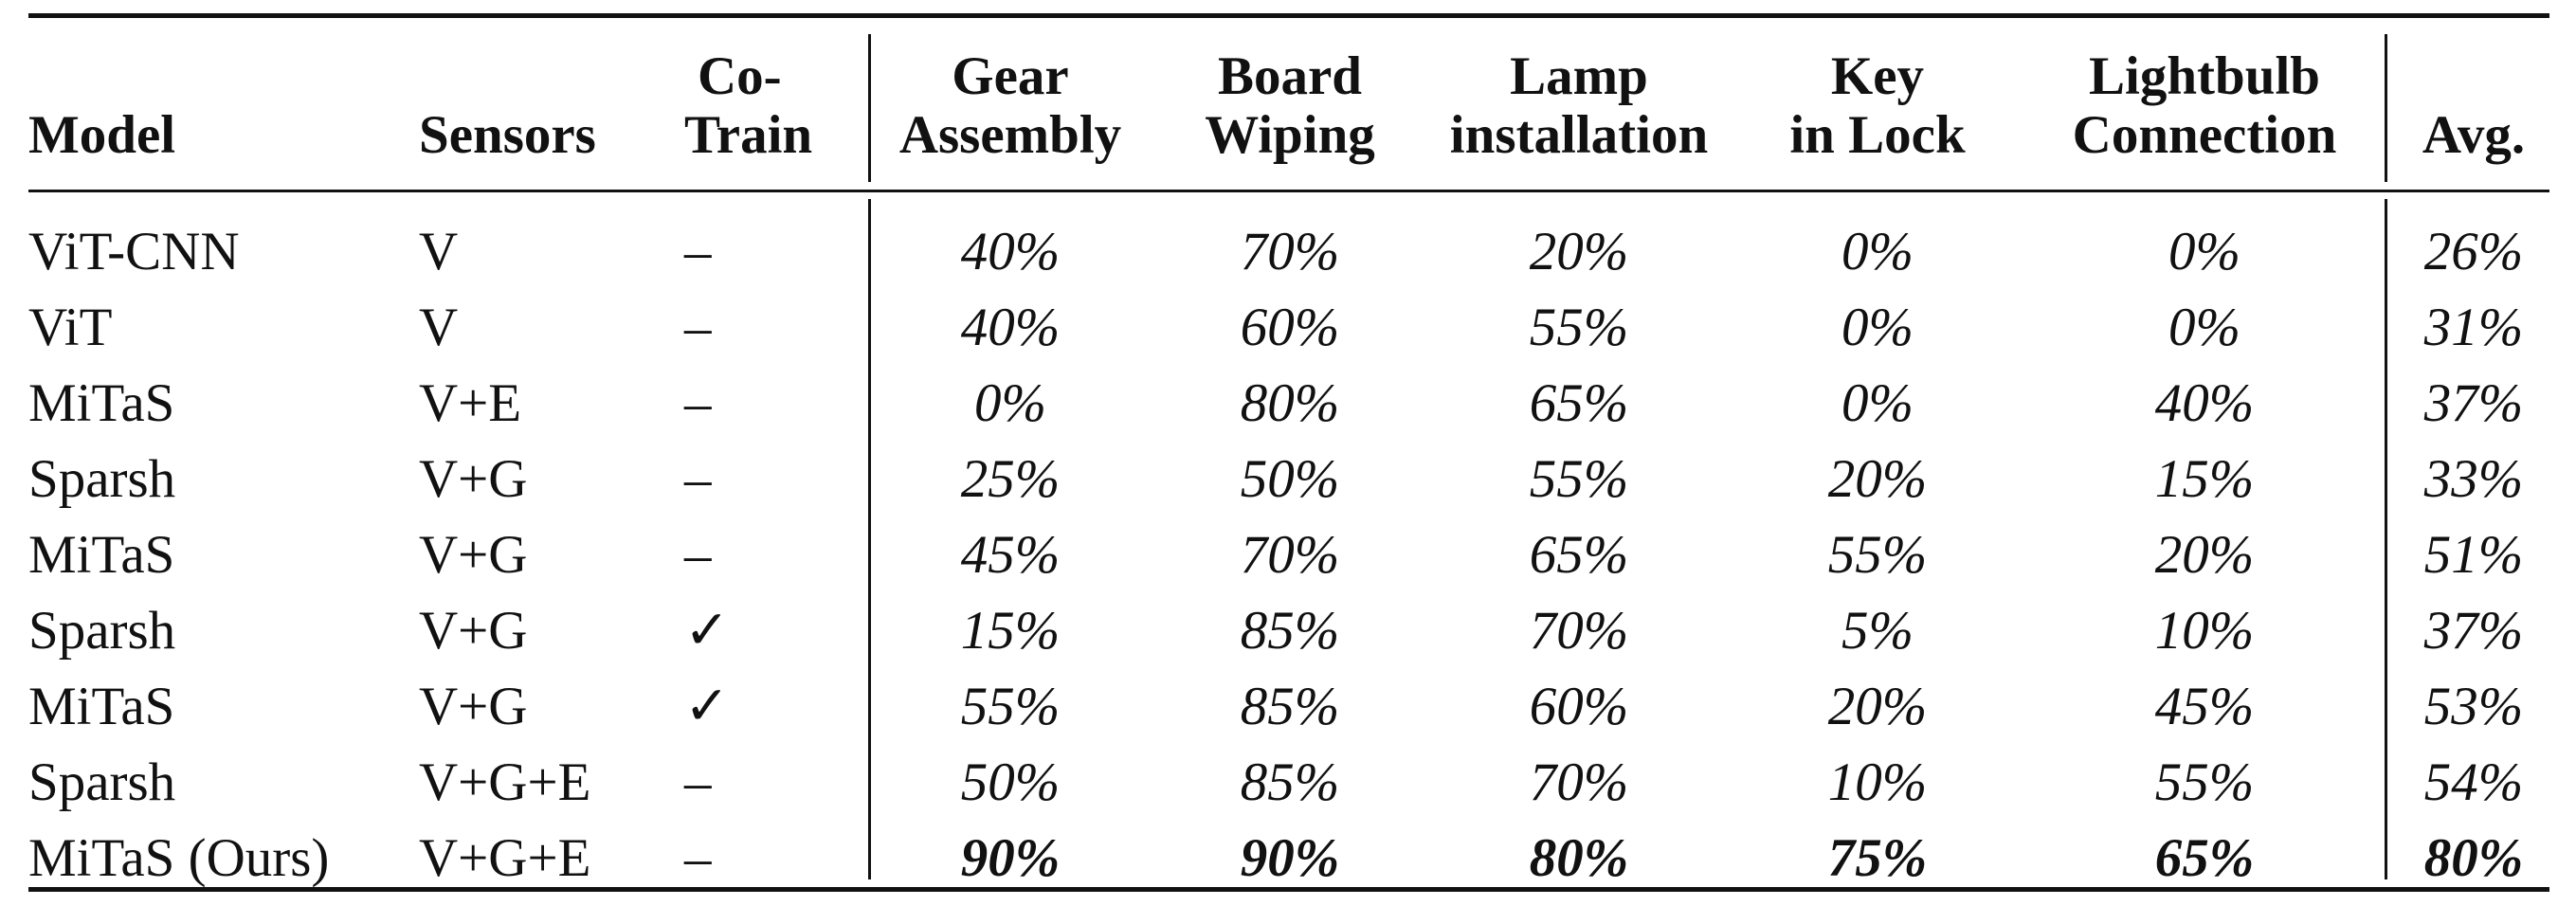 Image resolution: width=2576 pixels, height=906 pixels. What do you see at coordinates (1010, 555) in the screenshot?
I see `cell-gear: 45%` at bounding box center [1010, 555].